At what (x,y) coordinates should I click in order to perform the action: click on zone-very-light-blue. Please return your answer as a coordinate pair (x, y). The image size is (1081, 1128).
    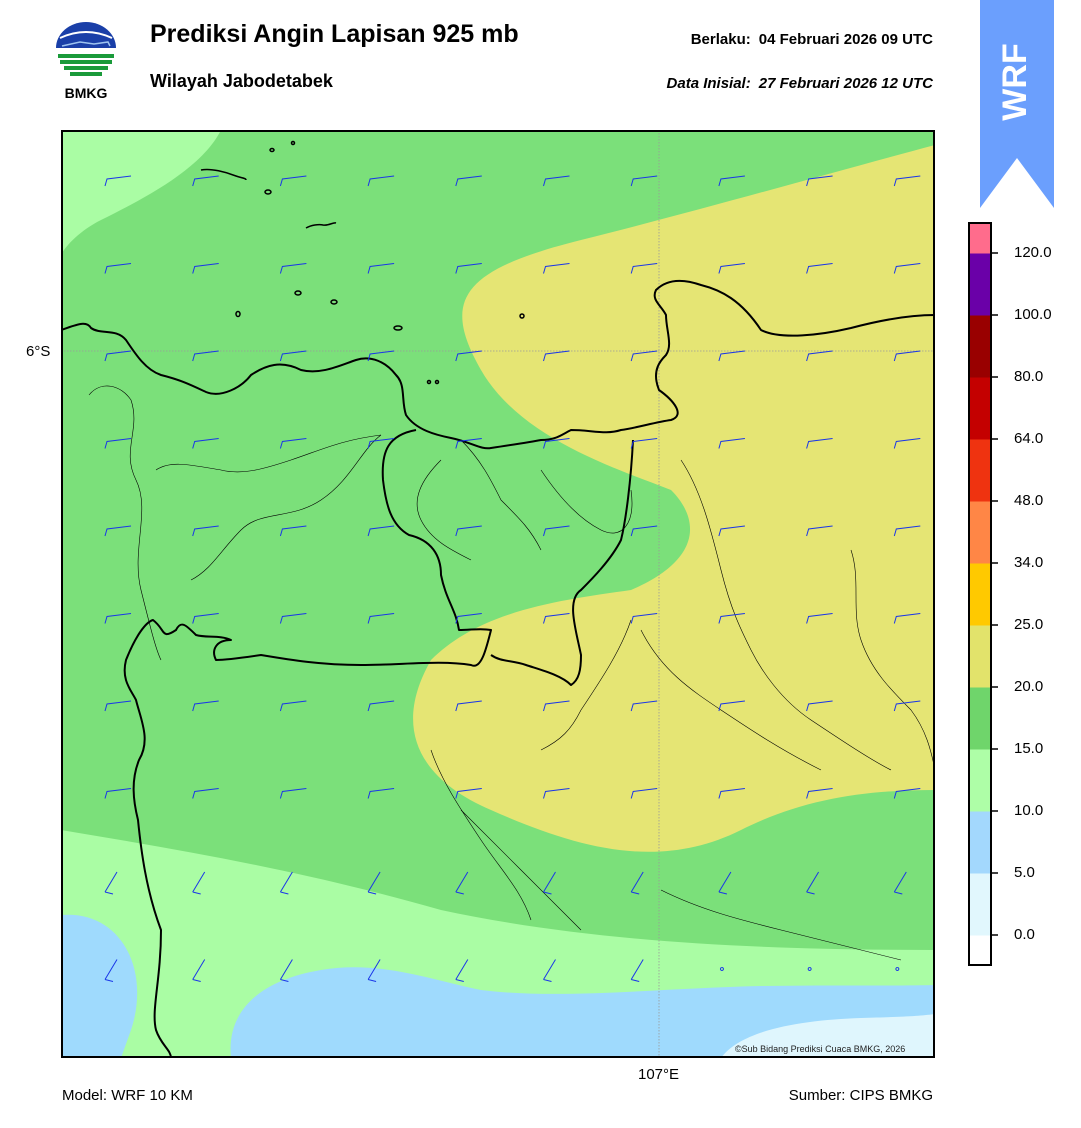
    Looking at the image, I should click on (828, 1036).